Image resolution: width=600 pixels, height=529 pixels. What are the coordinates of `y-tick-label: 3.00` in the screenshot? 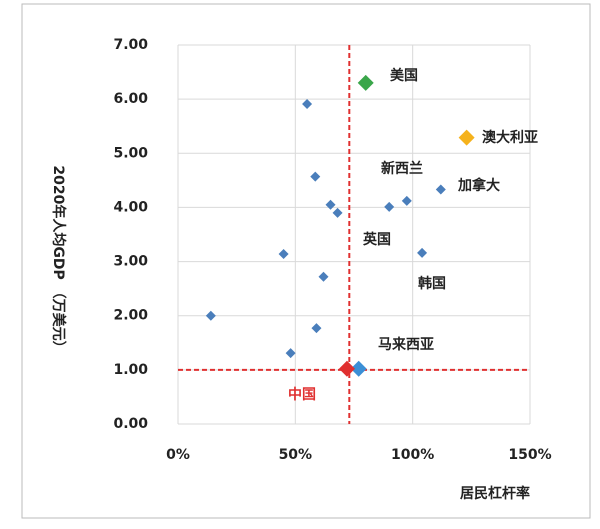 It's located at (130, 262).